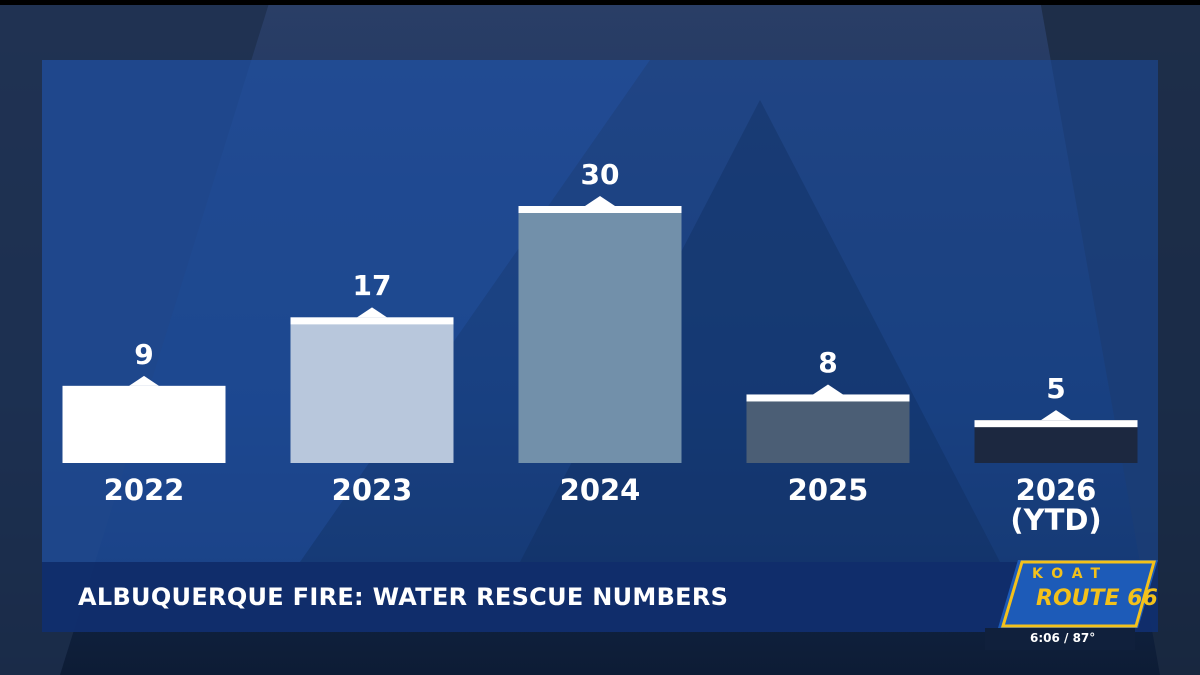 The height and width of the screenshot is (675, 1200). What do you see at coordinates (1056, 389) in the screenshot?
I see `value-label: 5` at bounding box center [1056, 389].